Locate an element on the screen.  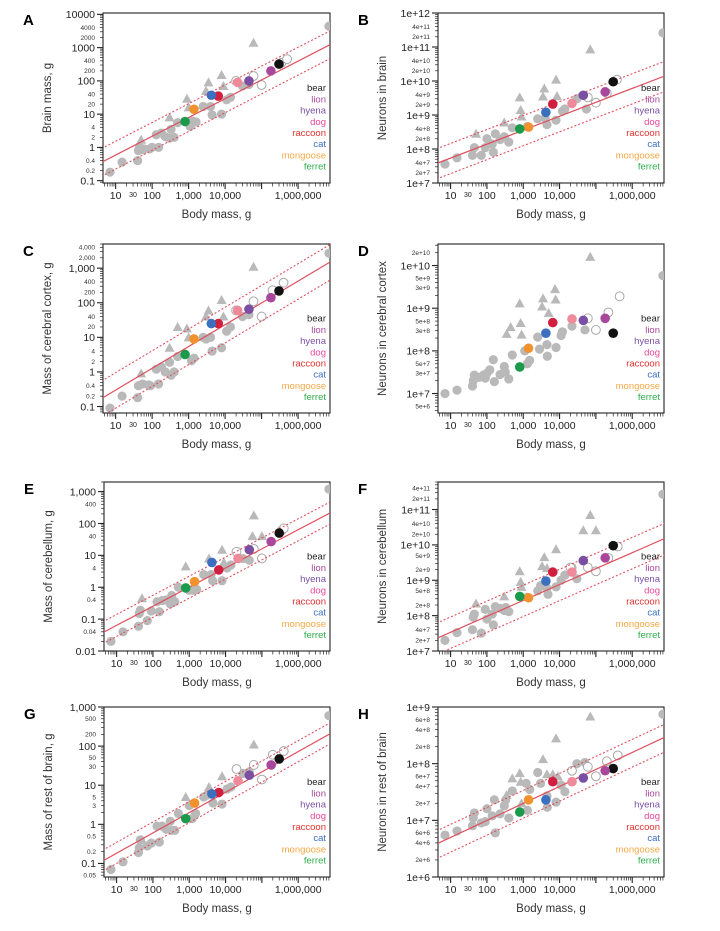
legend-item-dog: dog is located at coordinates (318, 816).